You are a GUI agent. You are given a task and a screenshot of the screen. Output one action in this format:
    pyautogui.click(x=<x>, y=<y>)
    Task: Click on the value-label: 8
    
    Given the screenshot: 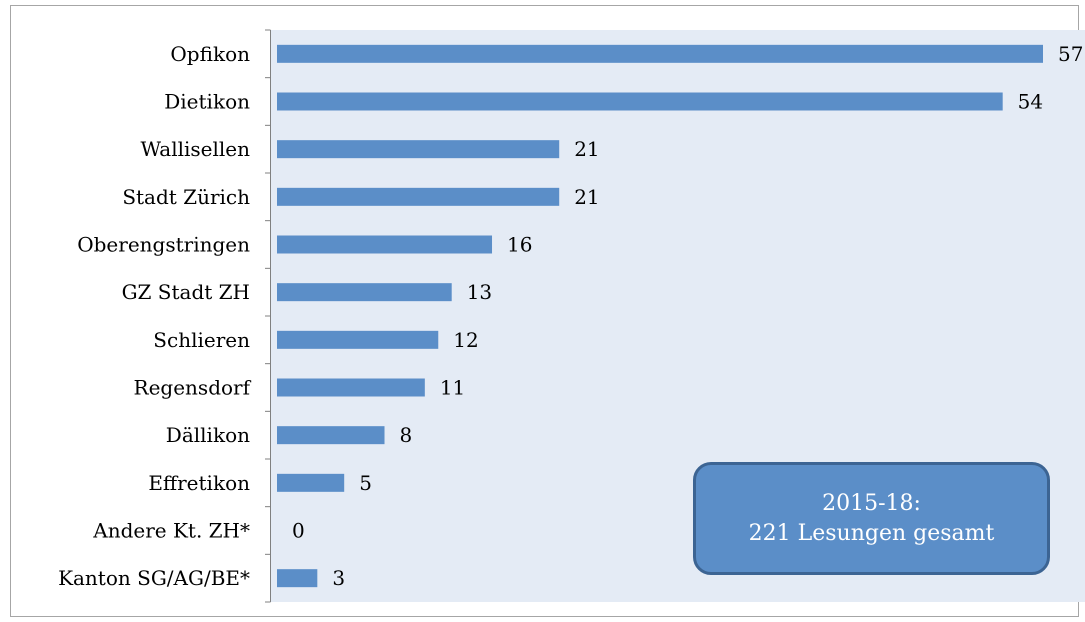 What is the action you would take?
    pyautogui.click(x=406, y=435)
    